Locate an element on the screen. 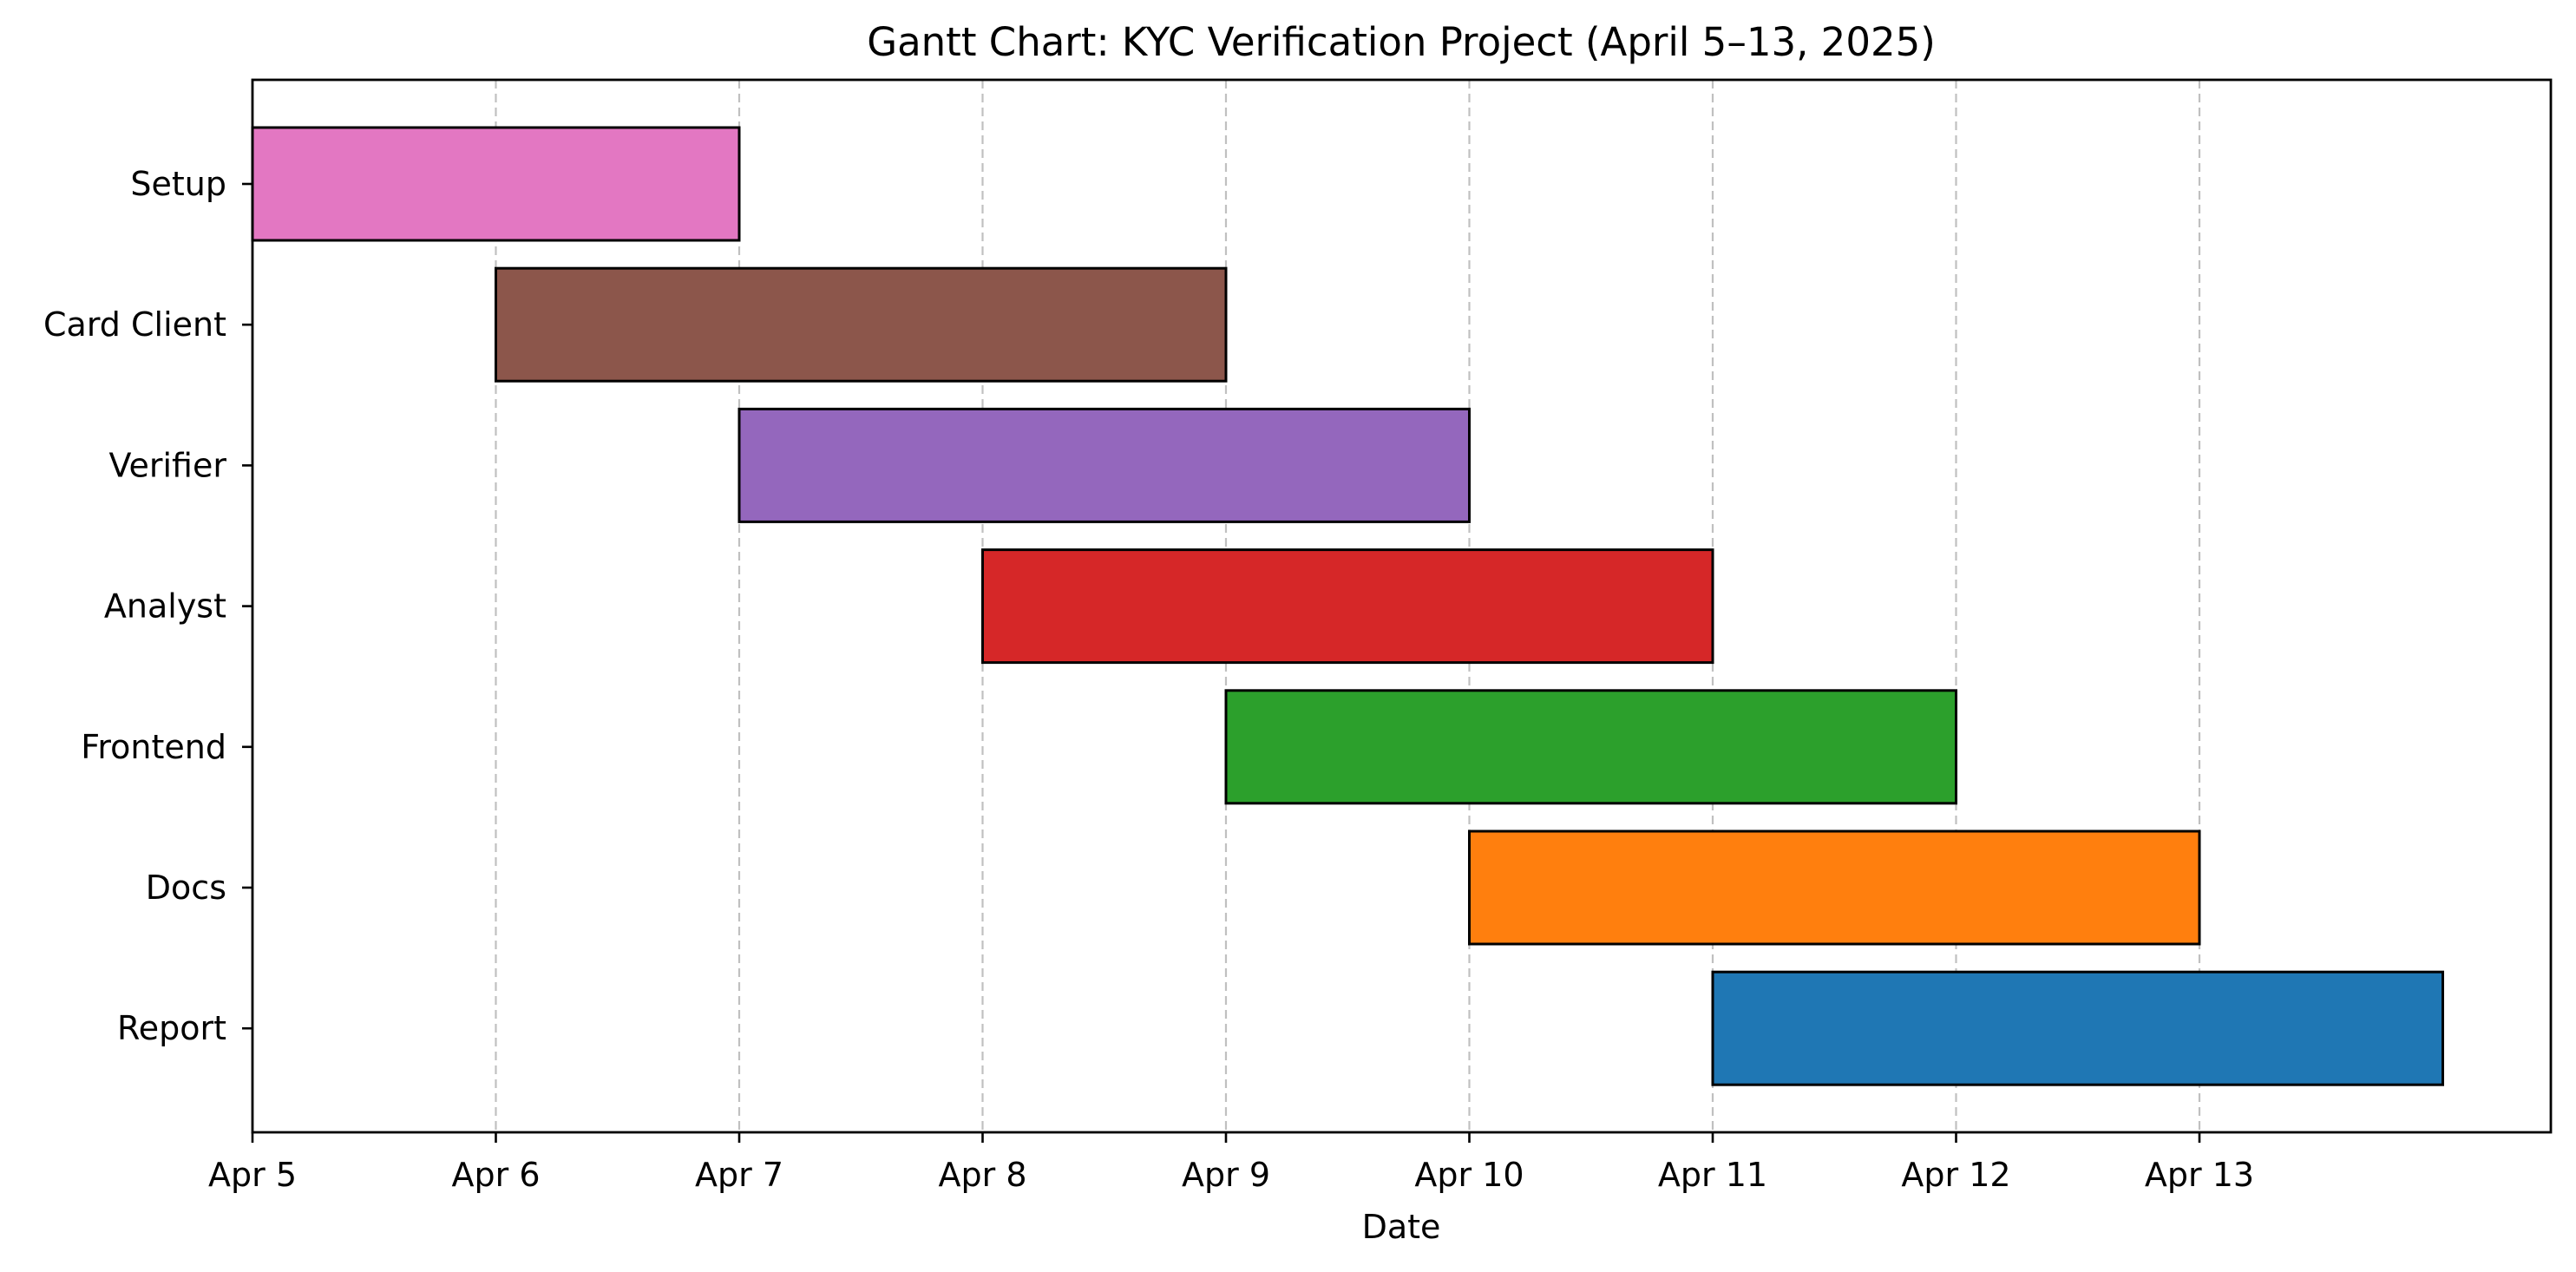  y-tick-label: Verifier is located at coordinates (167, 465).